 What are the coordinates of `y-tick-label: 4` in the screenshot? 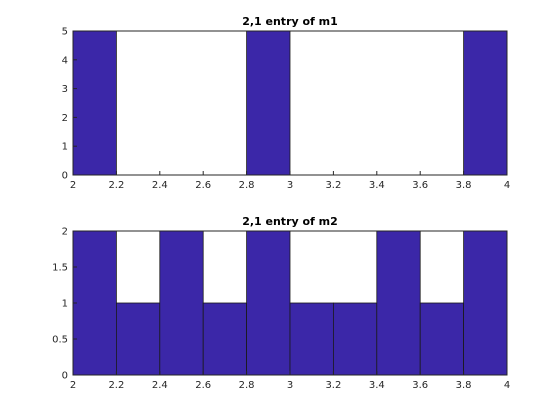 It's located at (65, 60).